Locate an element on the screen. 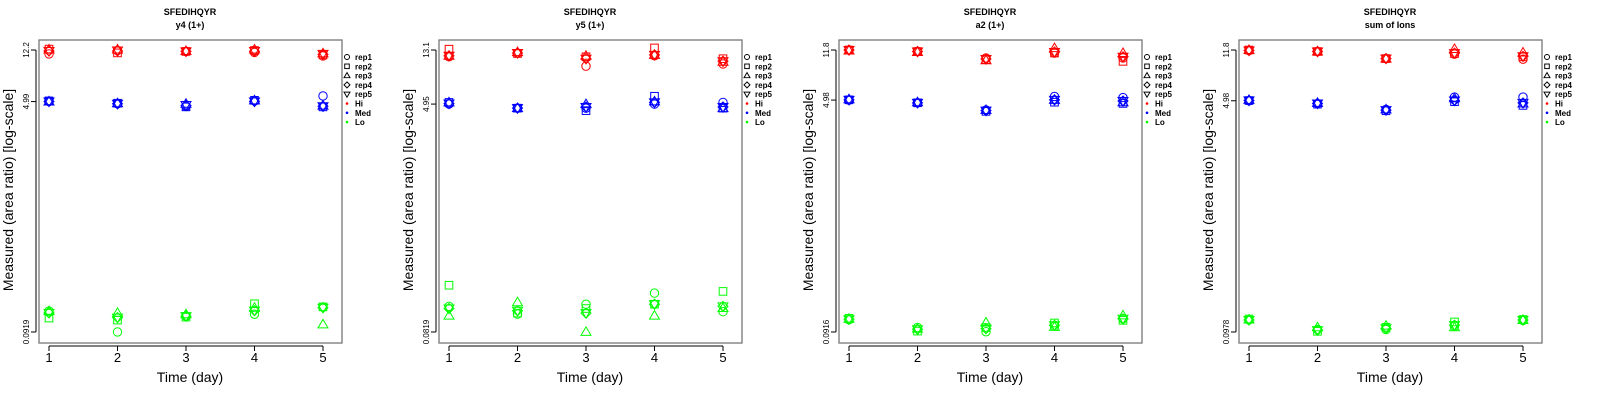  legend-label: rep1 is located at coordinates (1563, 57).